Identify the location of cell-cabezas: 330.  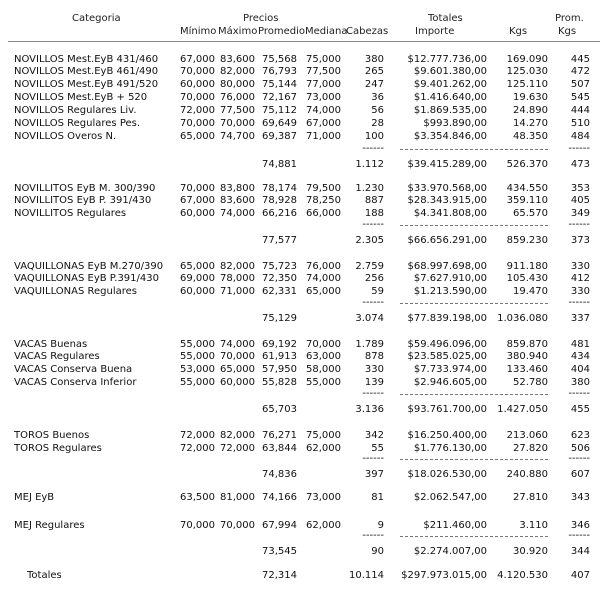
(374, 369).